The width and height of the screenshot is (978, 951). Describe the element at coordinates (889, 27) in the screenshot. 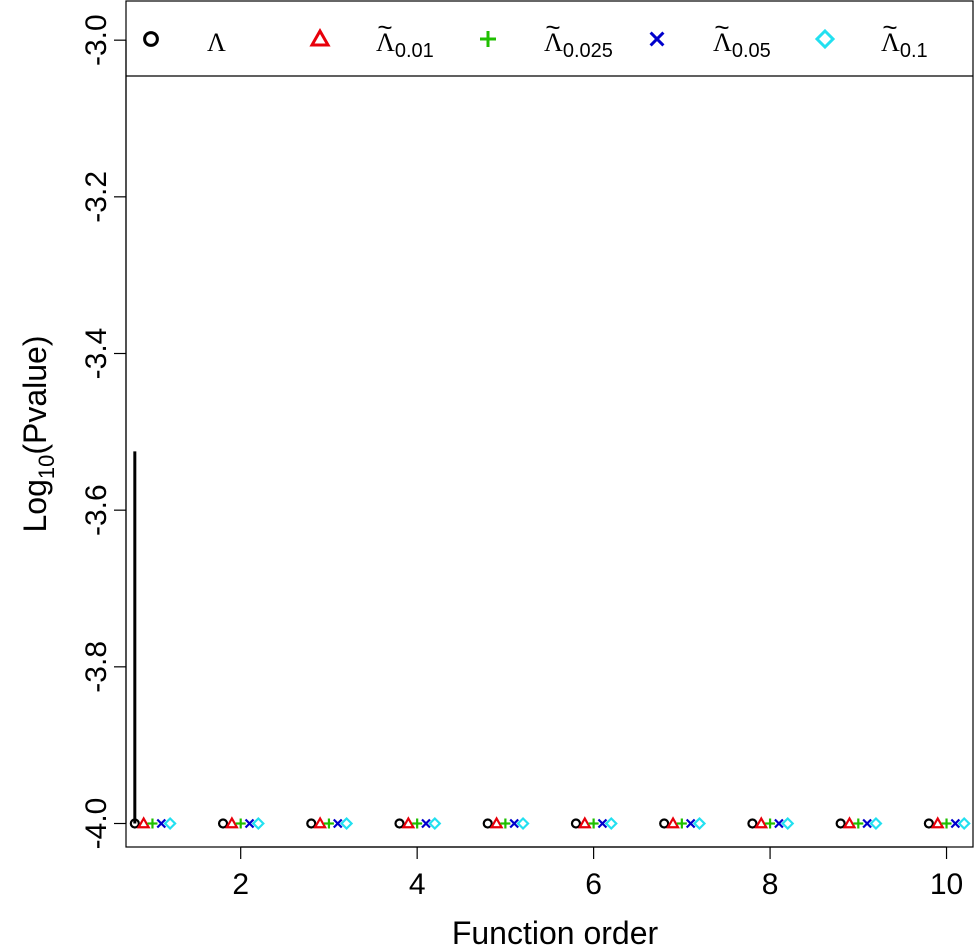

I see `legend-tilde-4: ~` at that location.